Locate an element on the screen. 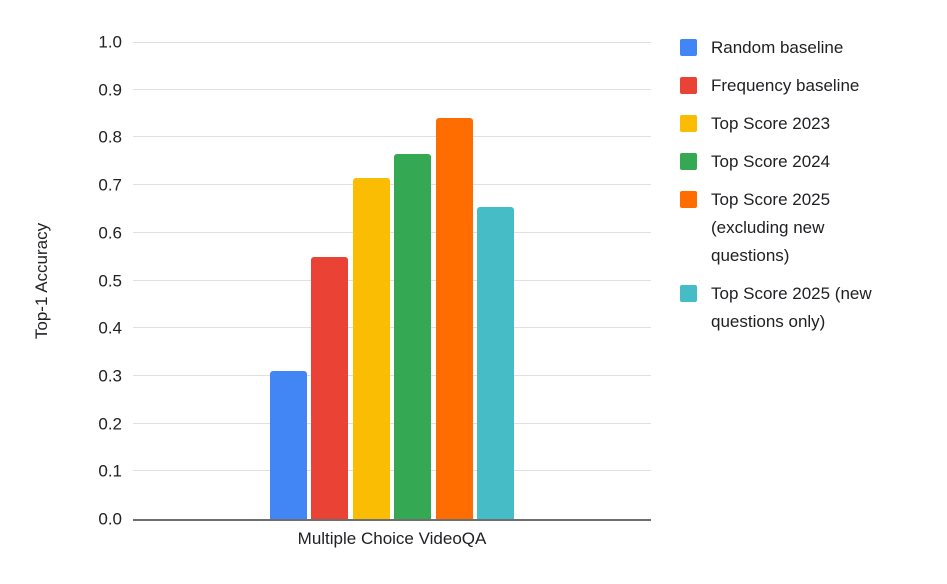 This screenshot has width=947, height=584. legend-label: Top Score 2025 (new questions only) is located at coordinates (791, 307).